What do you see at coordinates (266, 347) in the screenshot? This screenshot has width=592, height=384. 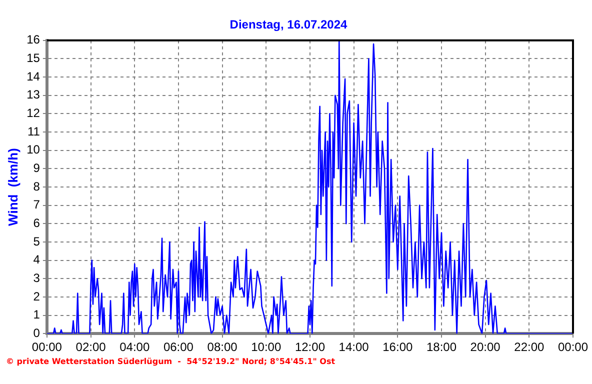 I see `x-tick-label: 10:00` at bounding box center [266, 347].